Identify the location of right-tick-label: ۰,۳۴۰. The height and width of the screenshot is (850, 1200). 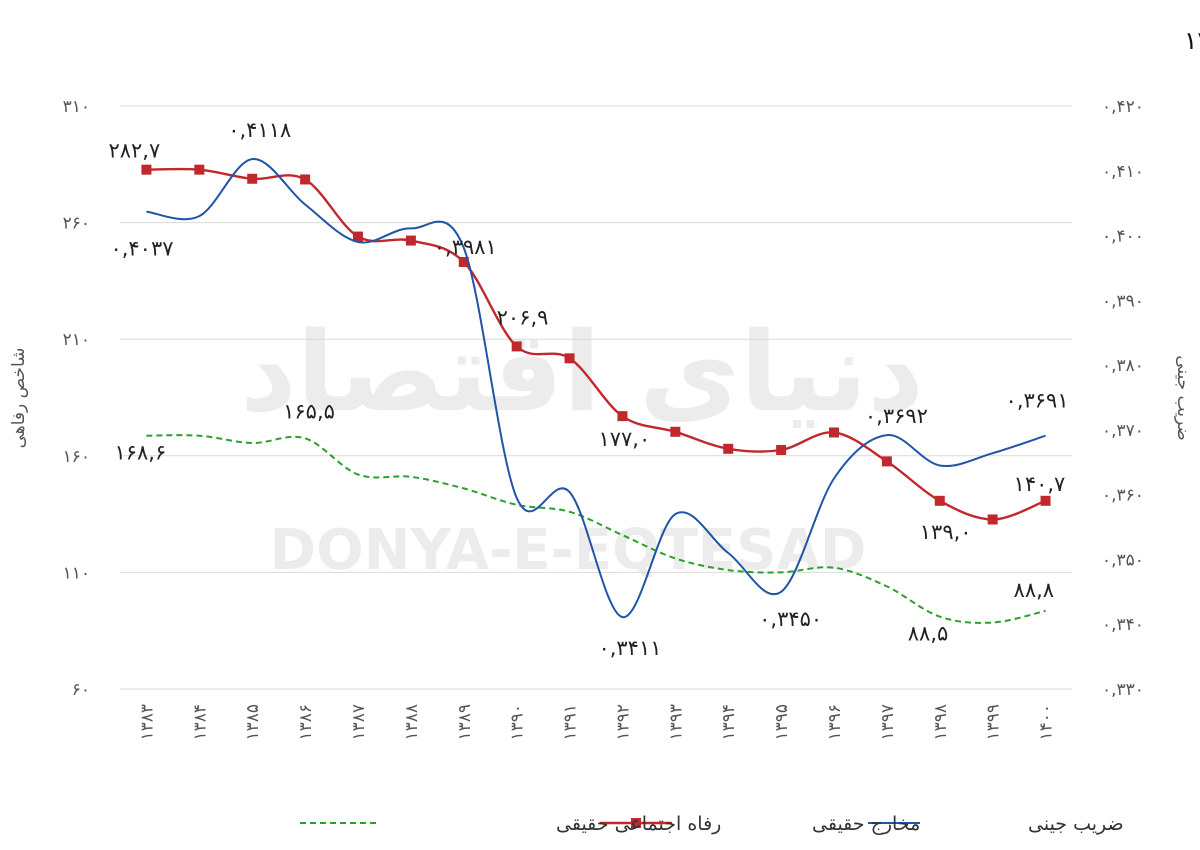
(1123, 625).